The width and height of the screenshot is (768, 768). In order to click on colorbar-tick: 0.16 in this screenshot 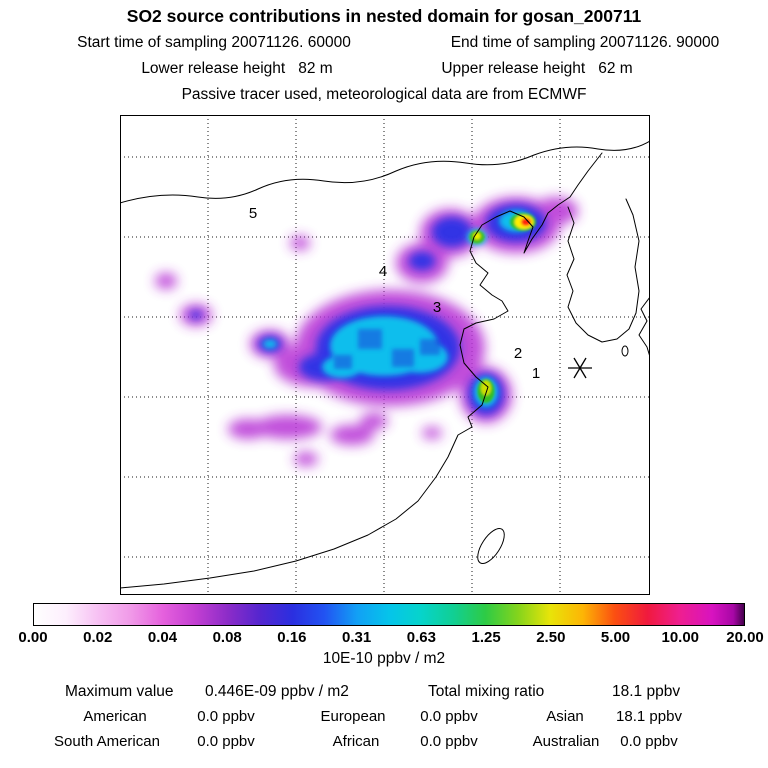, I will do `click(292, 637)`.